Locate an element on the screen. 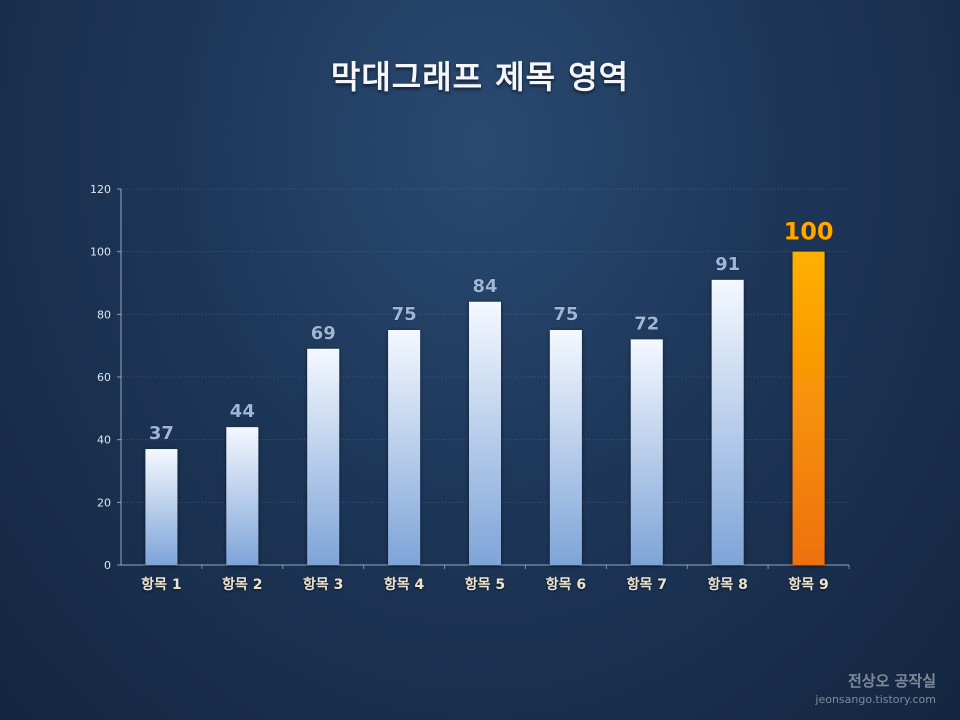 This screenshot has width=960, height=720. watermark: 전상오 공작실 jeonsango.tistory.com is located at coordinates (875, 688).